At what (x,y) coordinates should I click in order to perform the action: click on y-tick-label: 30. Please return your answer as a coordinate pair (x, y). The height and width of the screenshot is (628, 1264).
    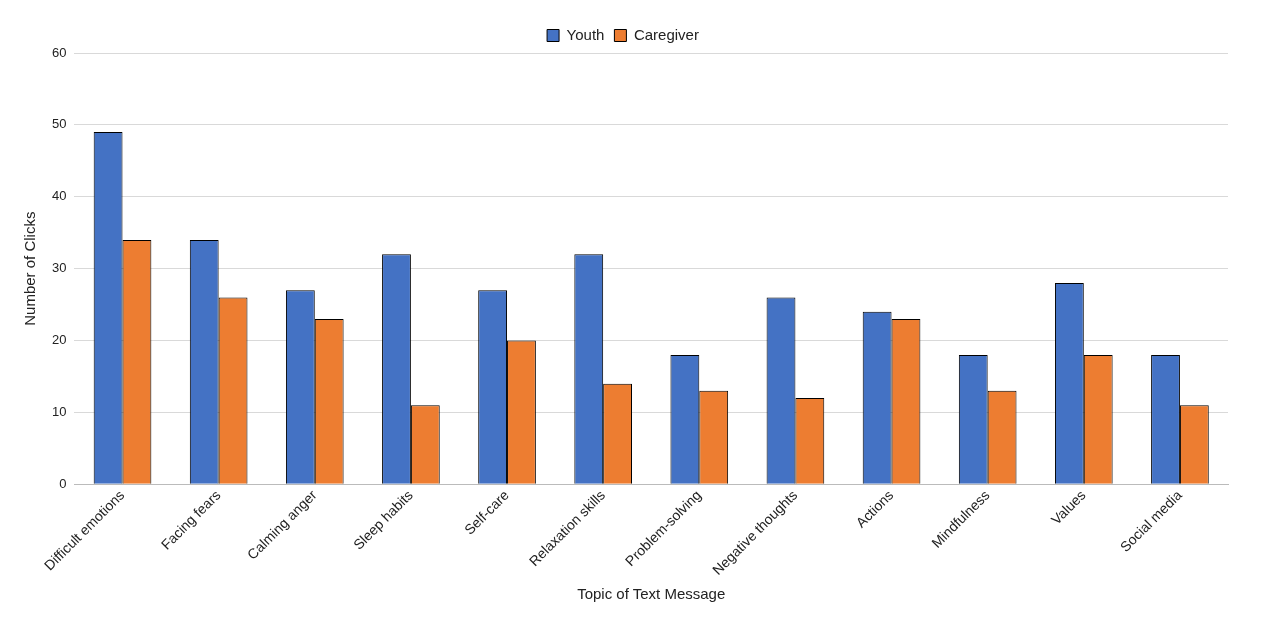
    Looking at the image, I should click on (59, 268).